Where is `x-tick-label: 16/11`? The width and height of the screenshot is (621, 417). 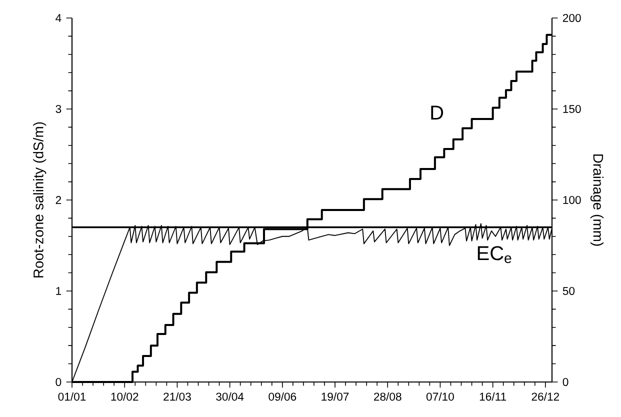
x-tick-label: 16/11 is located at coordinates (493, 396).